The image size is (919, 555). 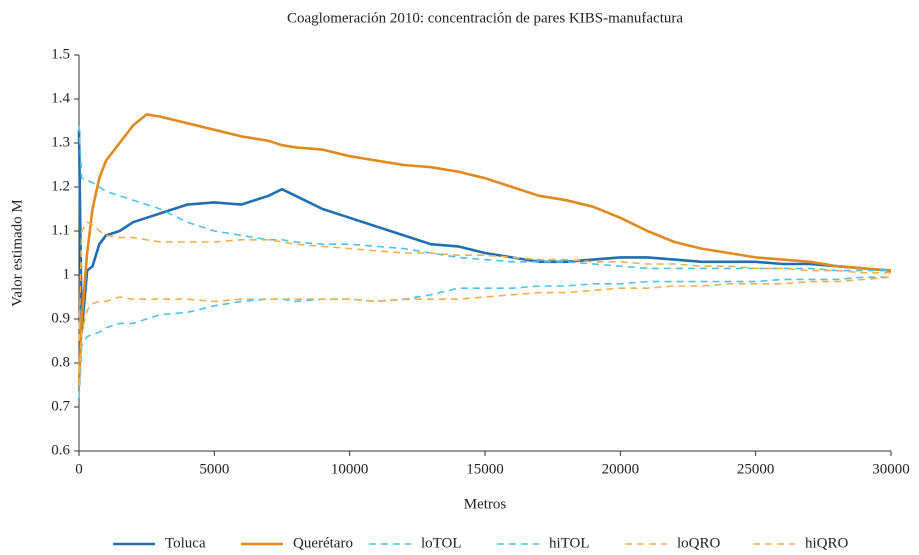 I want to click on y-tick-label: 1, so click(x=67, y=274).